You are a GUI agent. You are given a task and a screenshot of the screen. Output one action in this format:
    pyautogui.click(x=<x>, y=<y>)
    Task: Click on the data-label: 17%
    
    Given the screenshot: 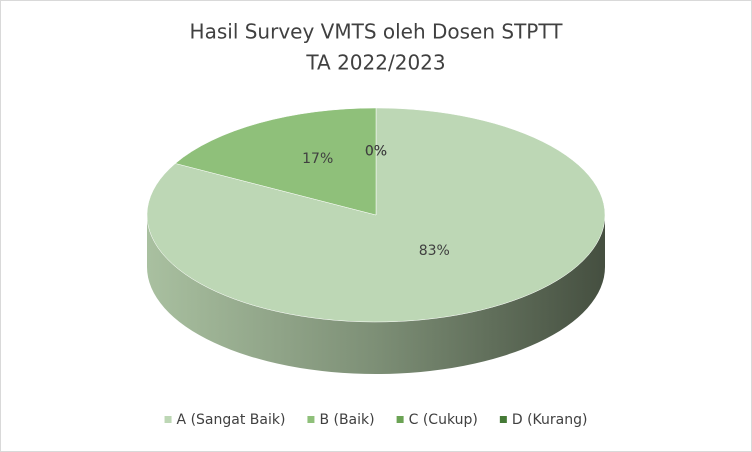 What is the action you would take?
    pyautogui.click(x=317, y=159)
    